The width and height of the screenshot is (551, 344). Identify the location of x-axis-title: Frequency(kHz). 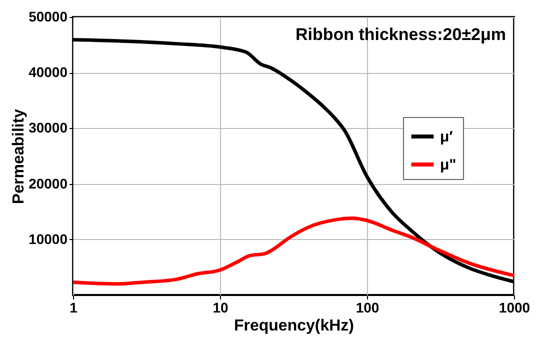
(294, 326).